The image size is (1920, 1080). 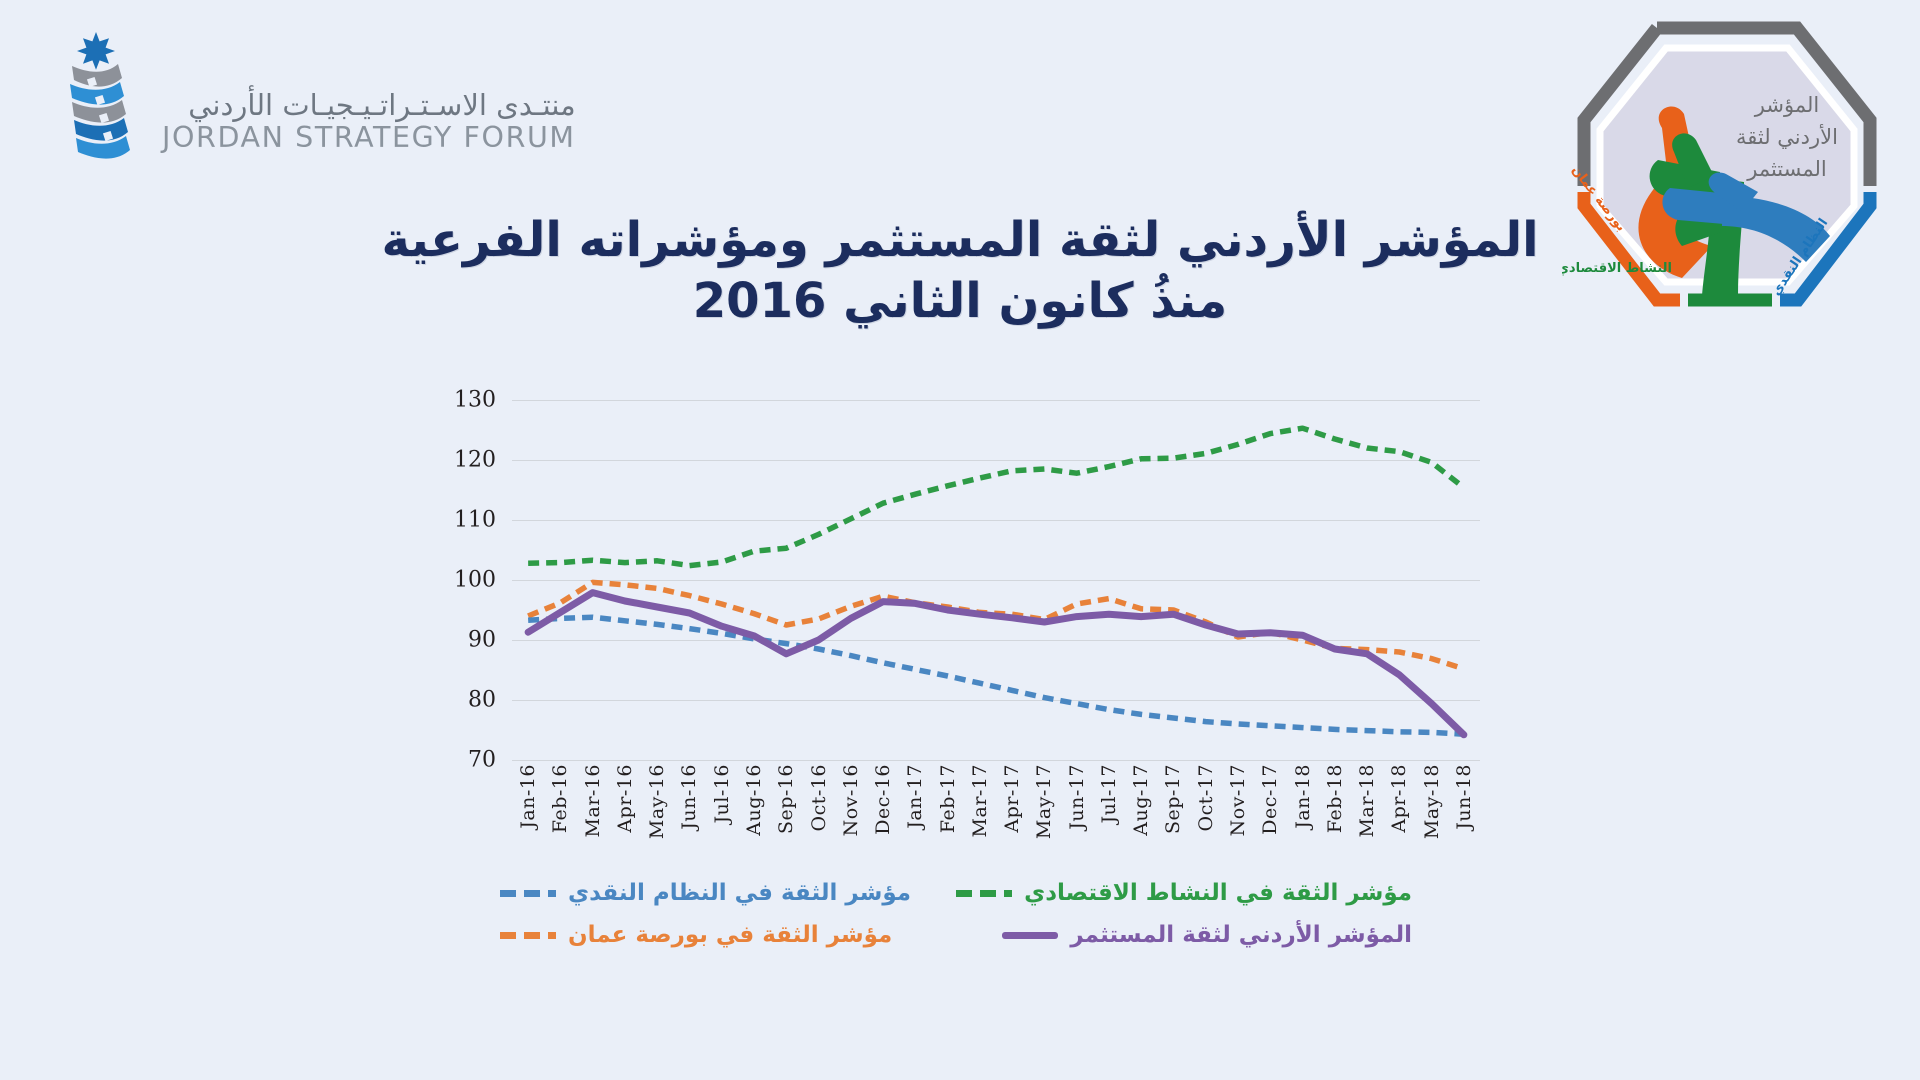 I want to click on jsf-flame-icon, so click(x=100, y=95).